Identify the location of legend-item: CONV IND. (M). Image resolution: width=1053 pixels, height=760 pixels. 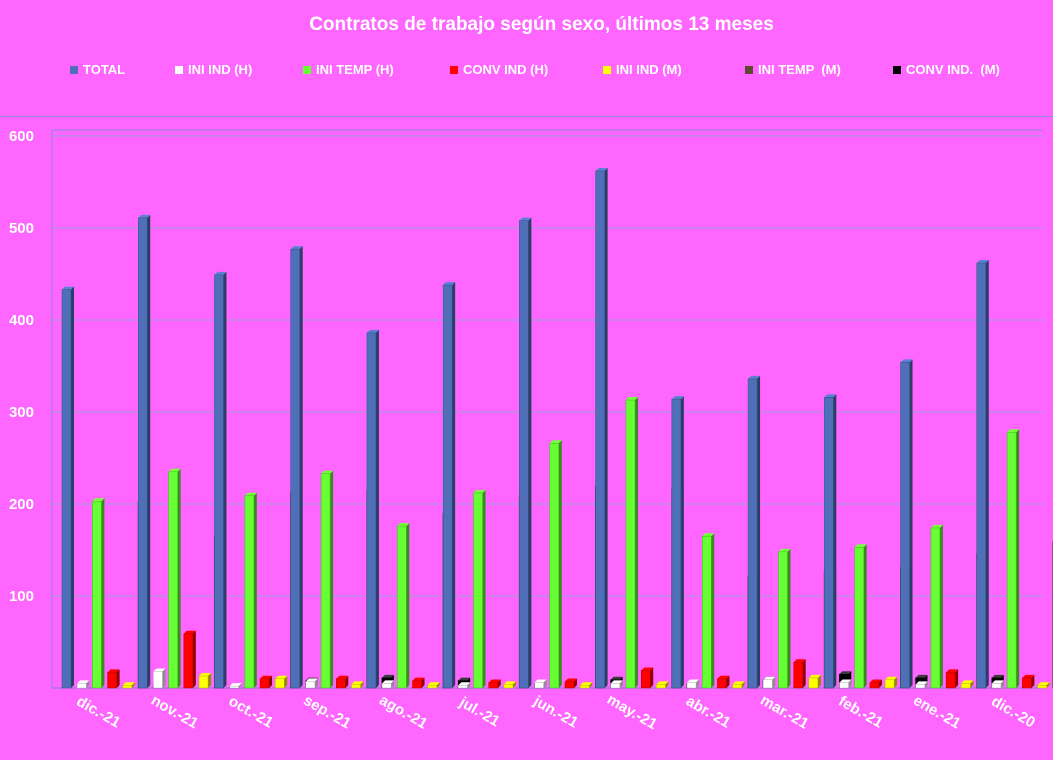
(946, 69).